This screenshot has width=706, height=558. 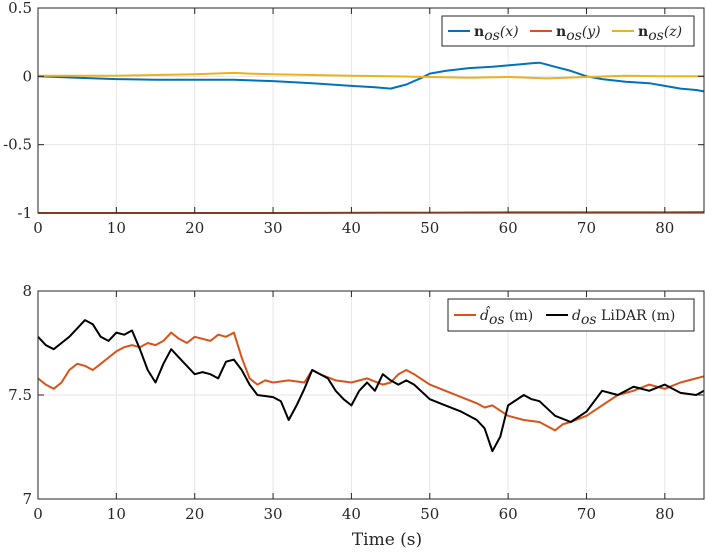 I want to click on legend: d̂os (m) dos LiDAR (m), so click(x=571, y=315).